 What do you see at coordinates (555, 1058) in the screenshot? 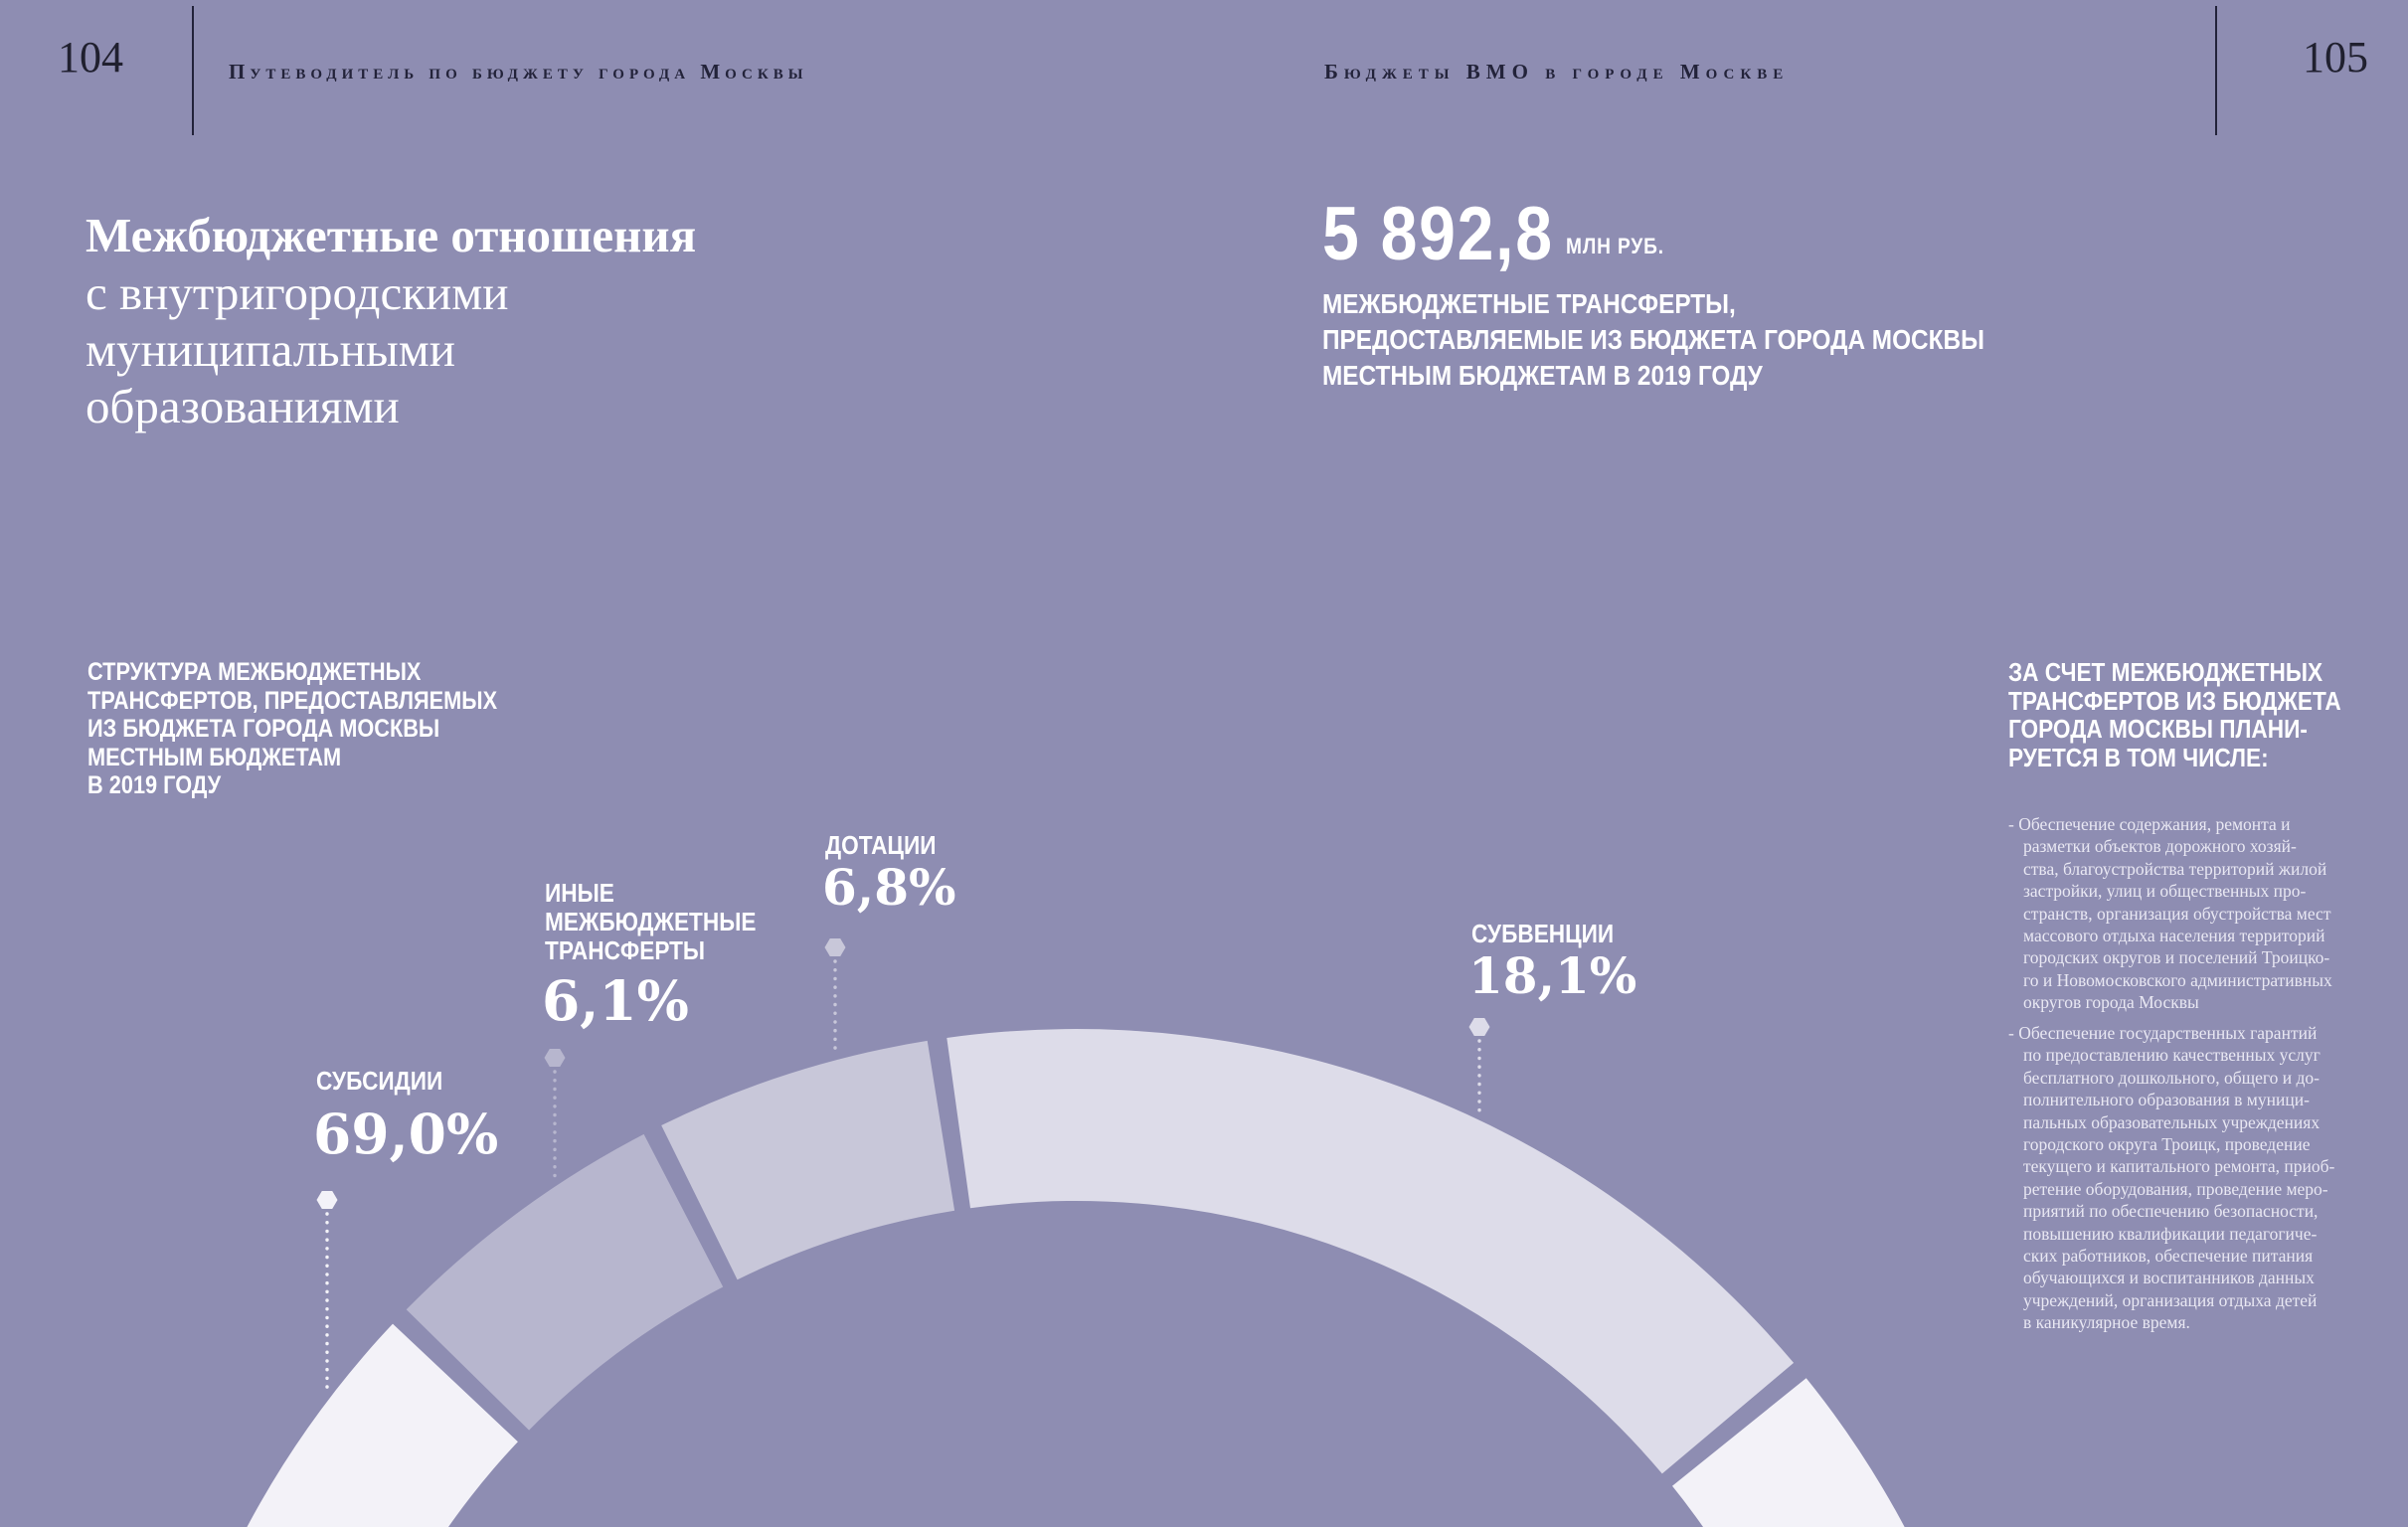
I see `hexagon-marker-inye-mezhbyudzhetnye-transferty` at bounding box center [555, 1058].